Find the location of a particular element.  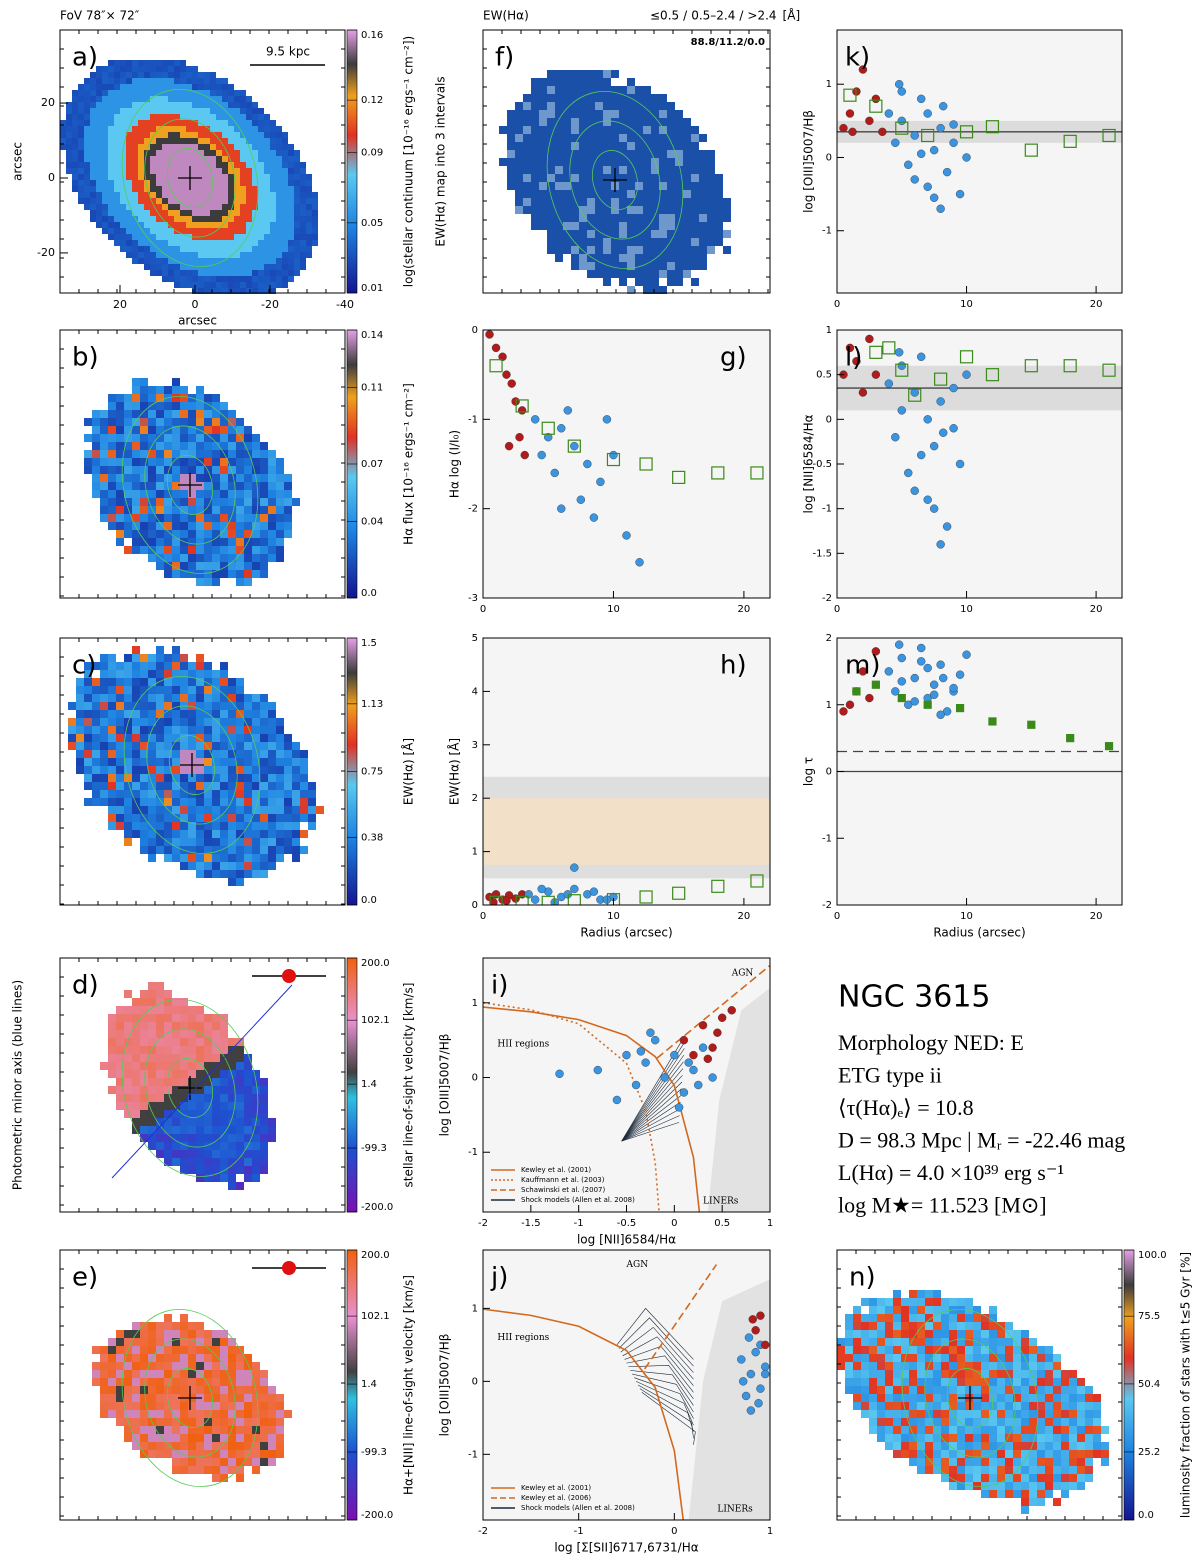

colorbar-tick-label: 0.12 is located at coordinates (372, 100).